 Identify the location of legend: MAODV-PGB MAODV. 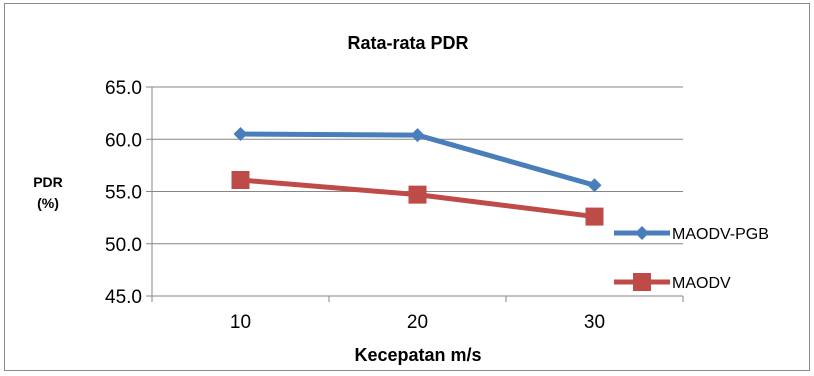
(691, 259).